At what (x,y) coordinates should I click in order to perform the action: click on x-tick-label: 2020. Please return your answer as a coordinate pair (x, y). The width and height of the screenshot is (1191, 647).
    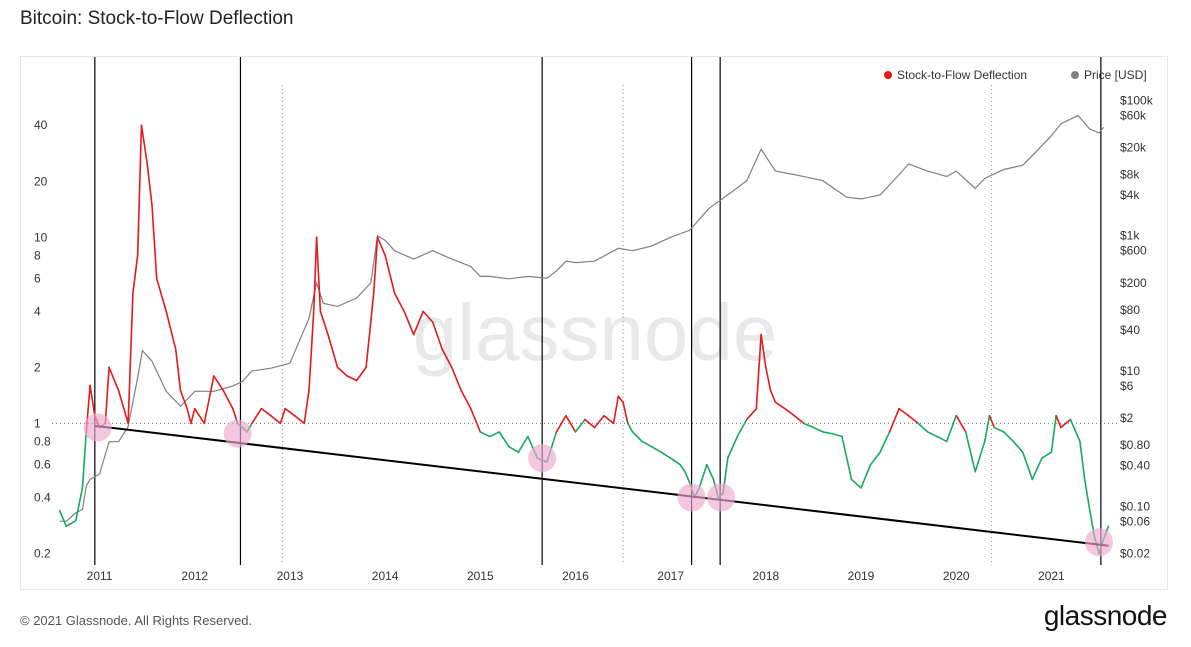
    Looking at the image, I should click on (956, 576).